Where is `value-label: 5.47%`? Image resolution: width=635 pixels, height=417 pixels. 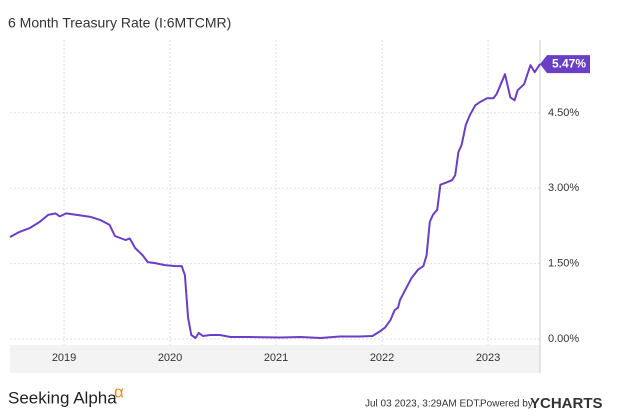 value-label: 5.47% is located at coordinates (569, 63).